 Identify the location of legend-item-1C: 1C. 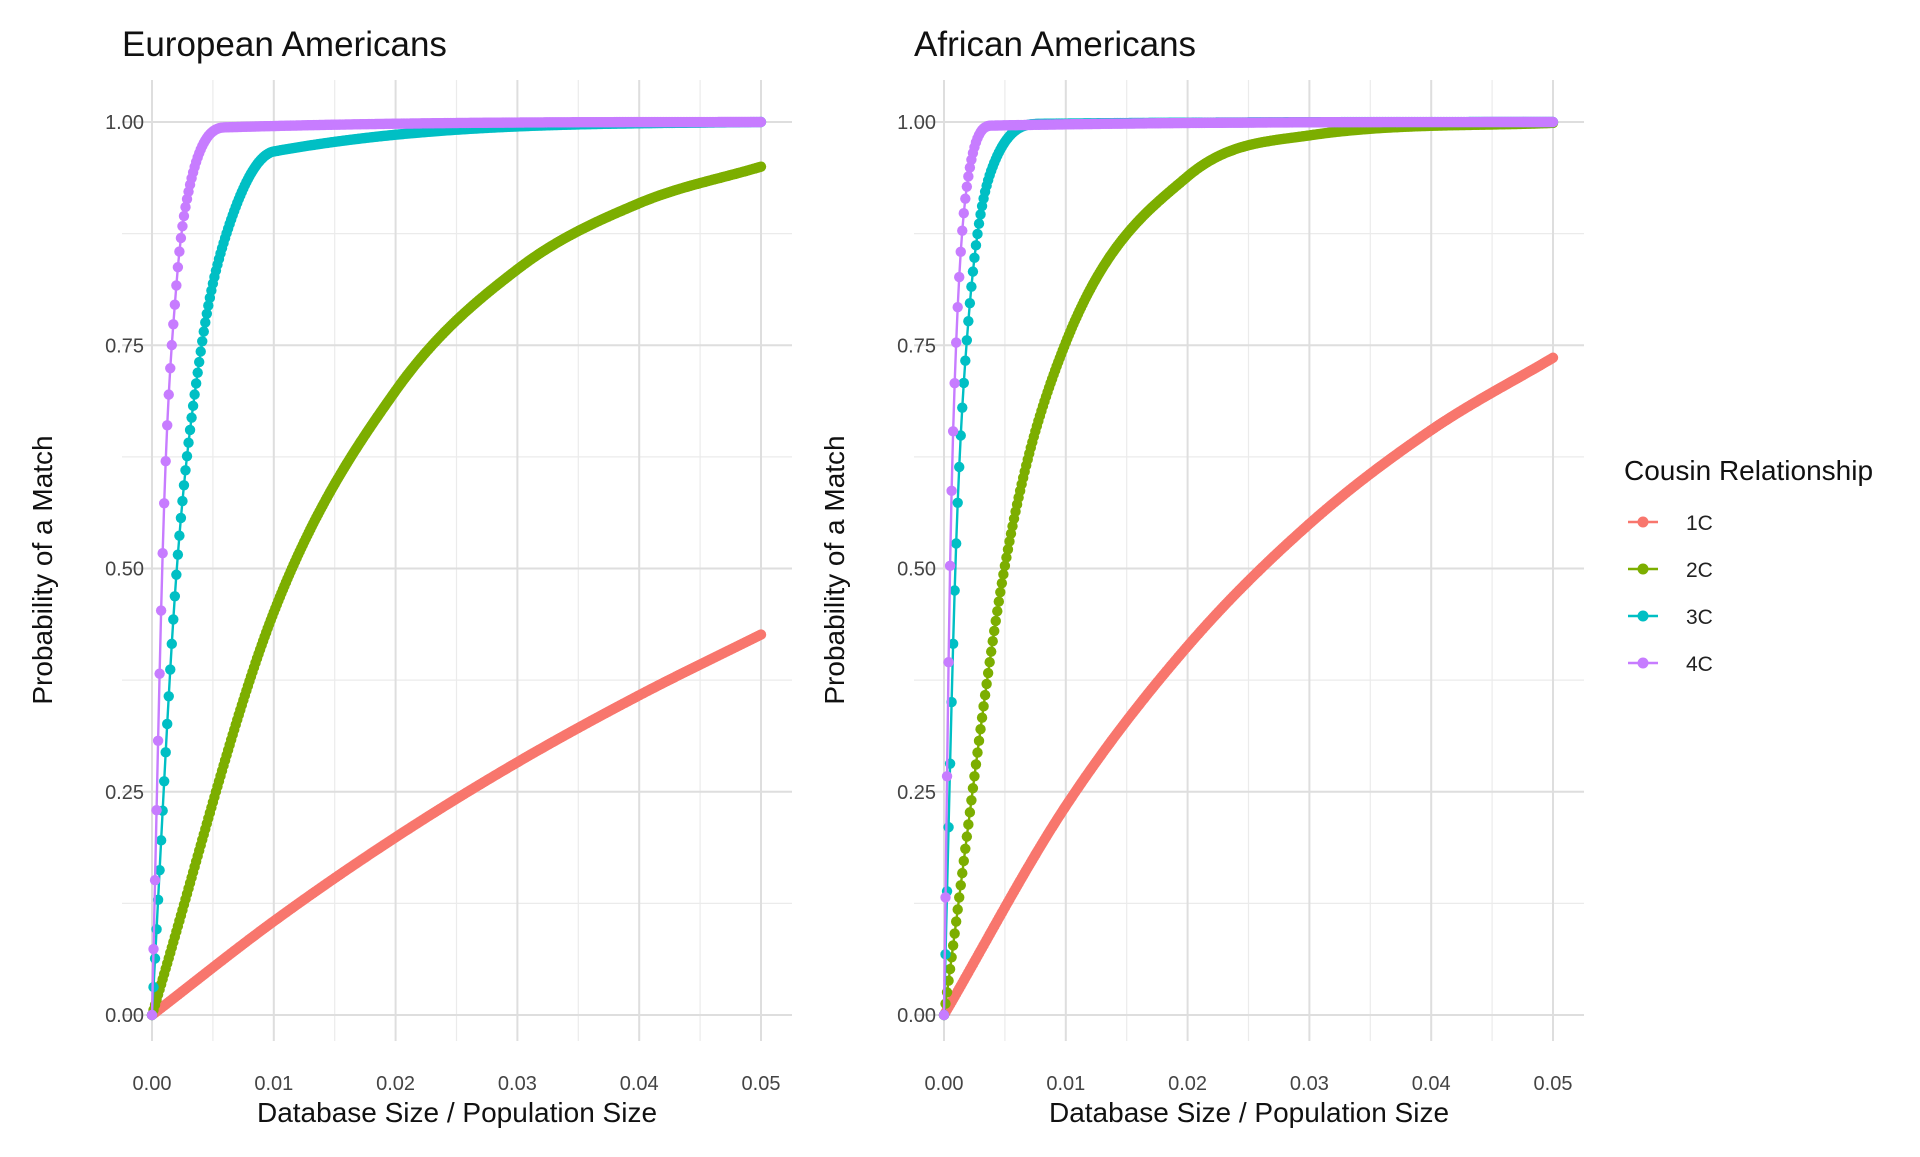
(1670, 523).